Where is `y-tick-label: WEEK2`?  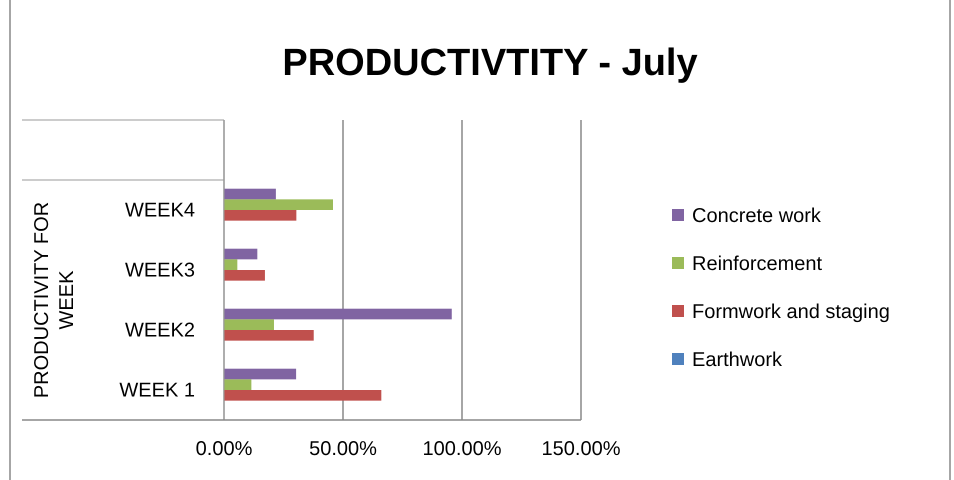
y-tick-label: WEEK2 is located at coordinates (159, 330).